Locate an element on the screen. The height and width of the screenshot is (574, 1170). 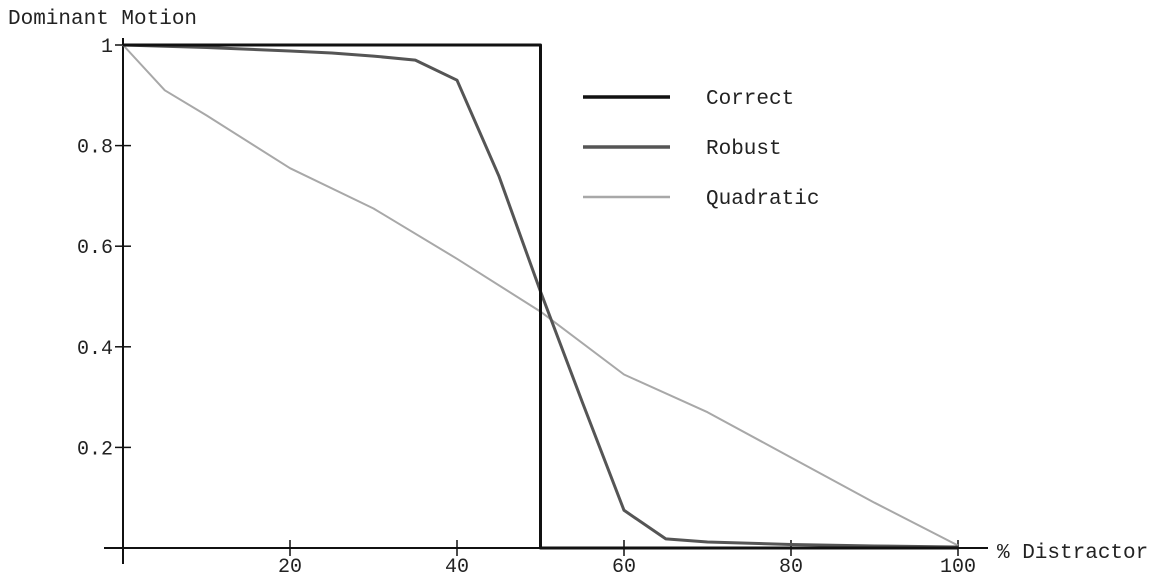
y-ticks: 0.2 0.4 0.6 0.8 1 is located at coordinates (104, 248).